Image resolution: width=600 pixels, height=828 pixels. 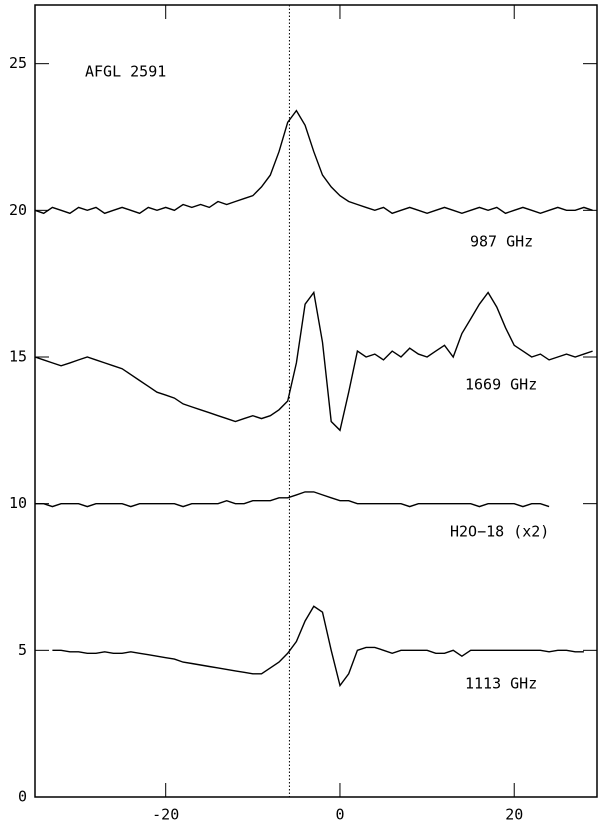 What do you see at coordinates (125, 72) in the screenshot?
I see `annotation: AFGL 2591` at bounding box center [125, 72].